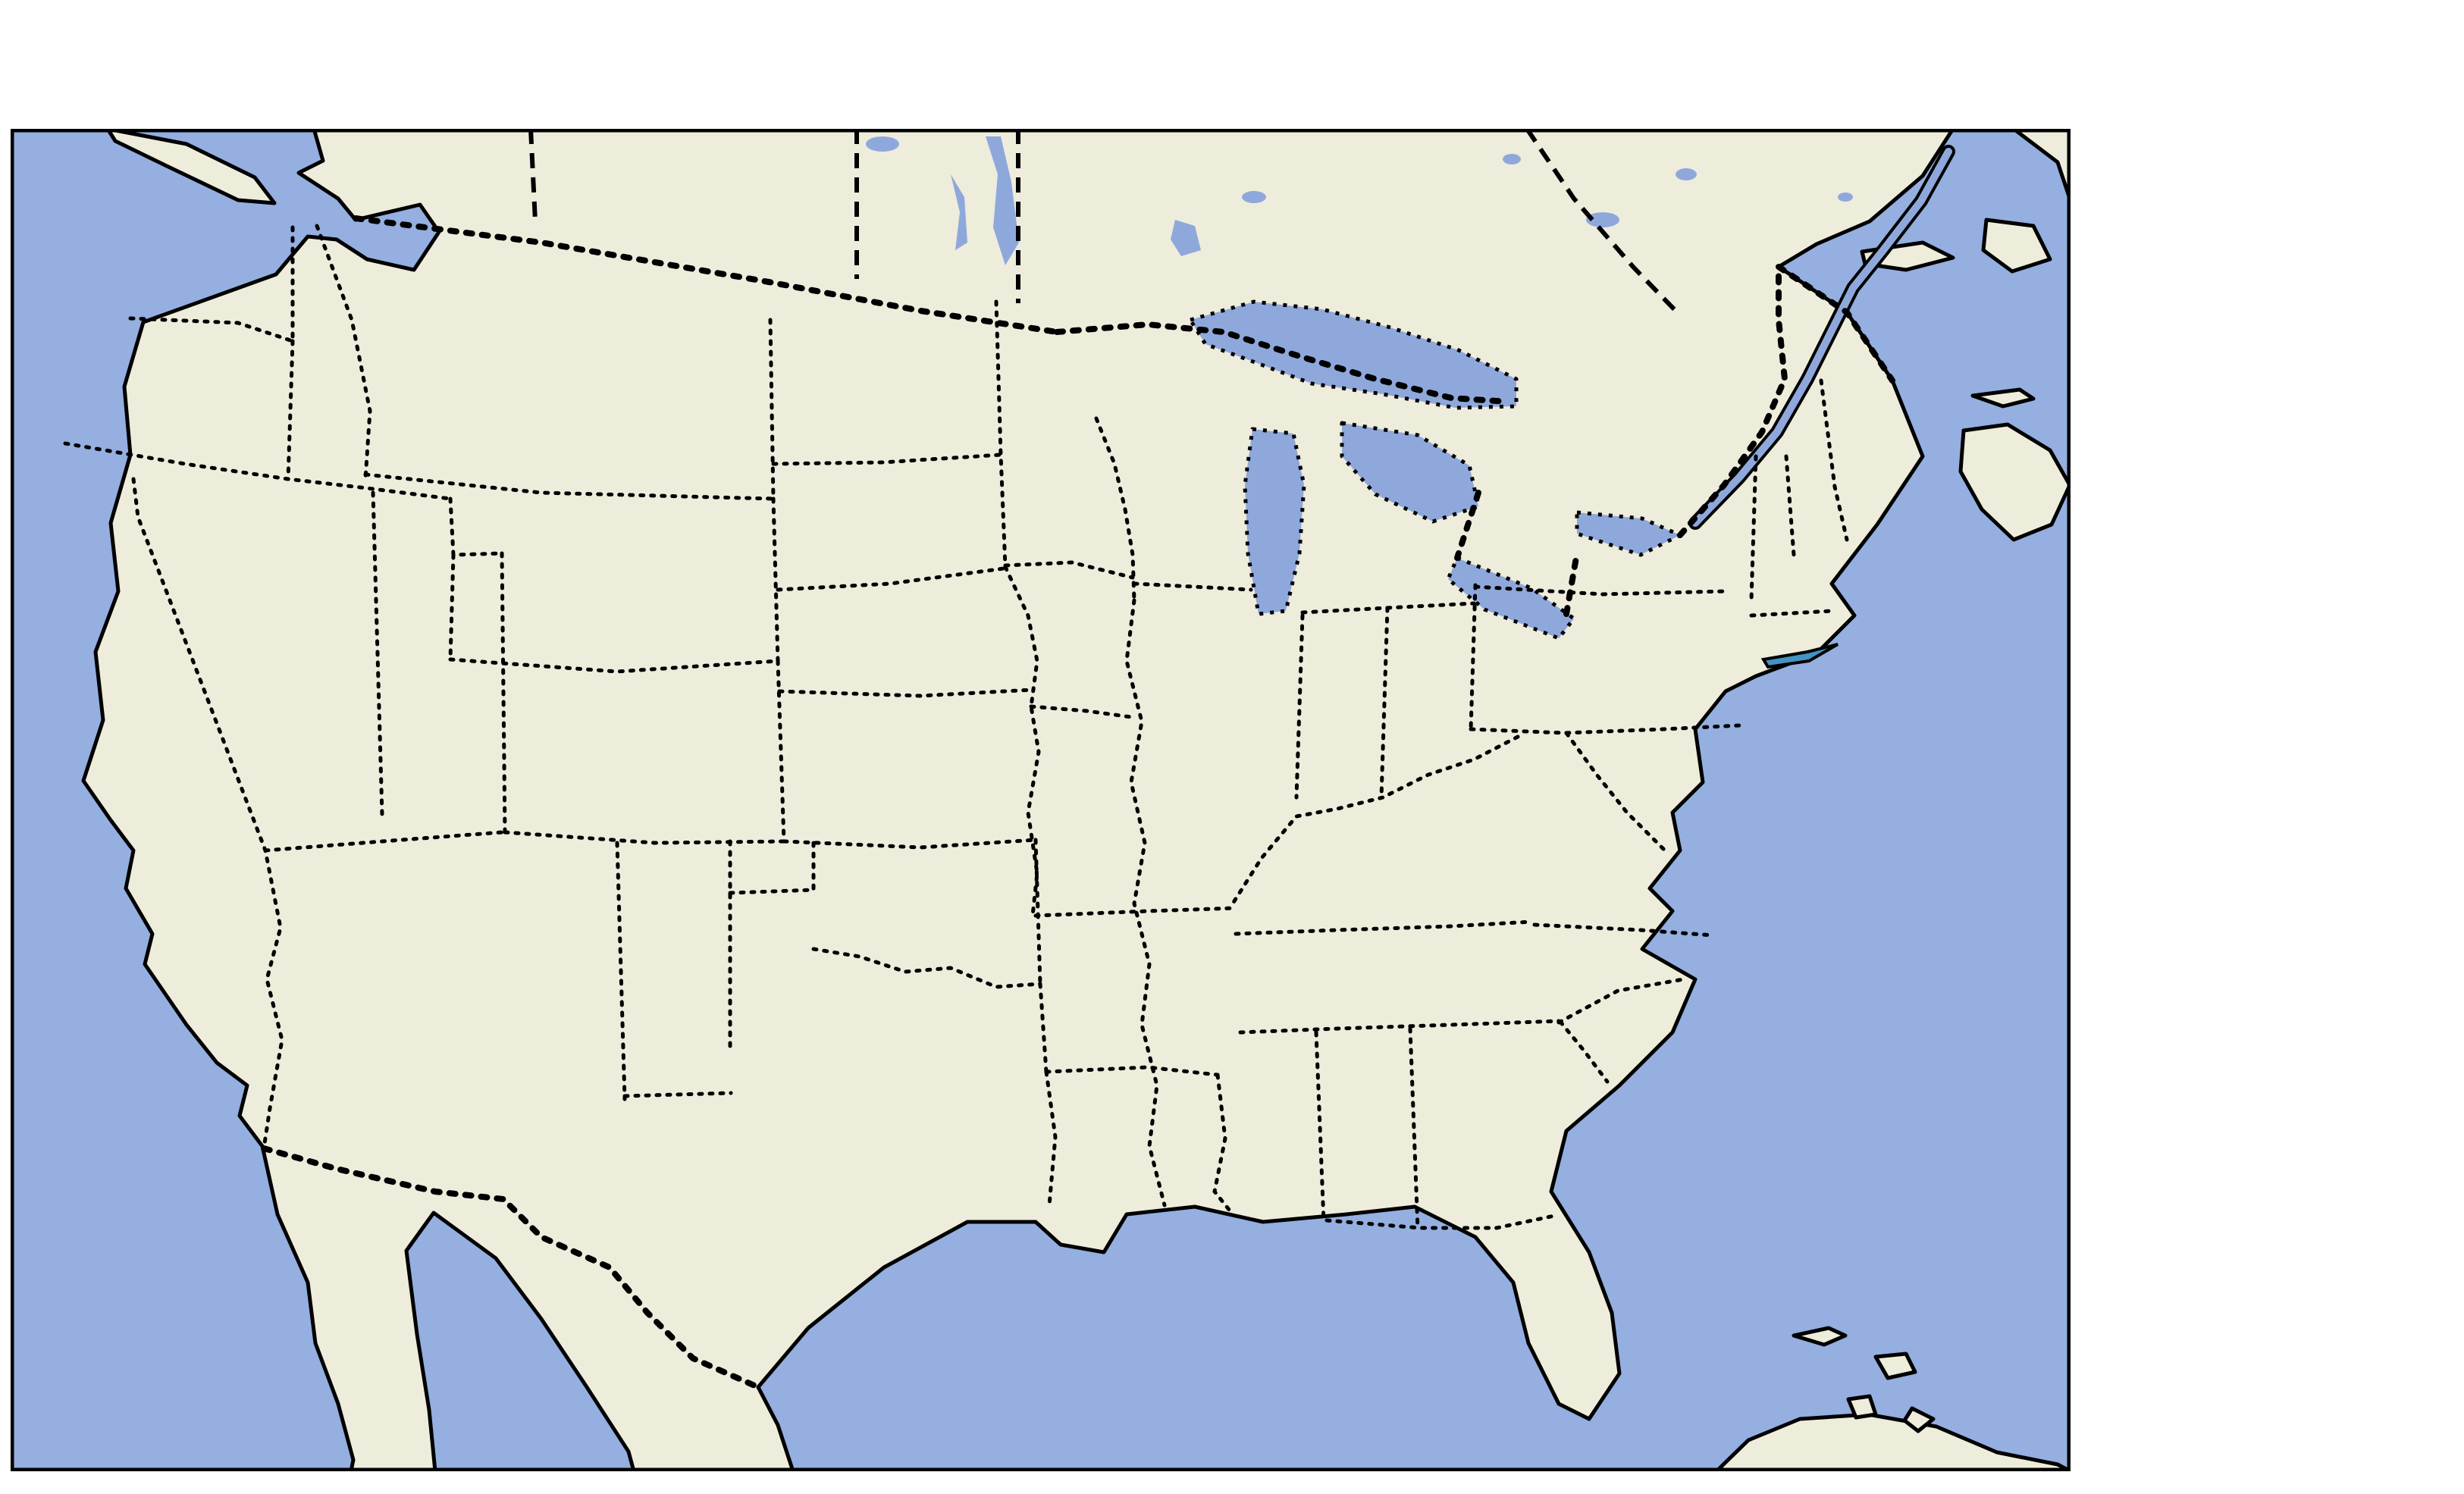 The height and width of the screenshot is (1494, 2464). What do you see at coordinates (1799, 656) in the screenshot?
I see `long-island` at bounding box center [1799, 656].